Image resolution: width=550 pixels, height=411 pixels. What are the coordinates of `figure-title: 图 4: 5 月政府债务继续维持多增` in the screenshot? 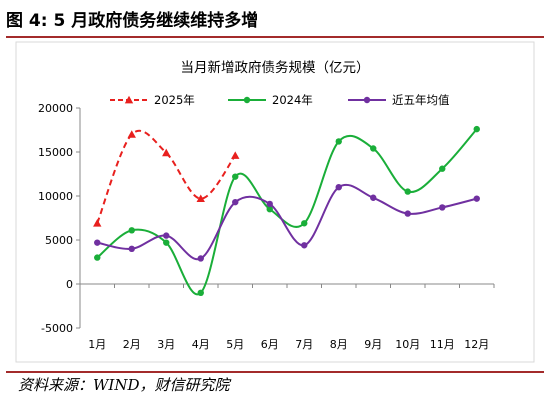 It's located at (132, 21).